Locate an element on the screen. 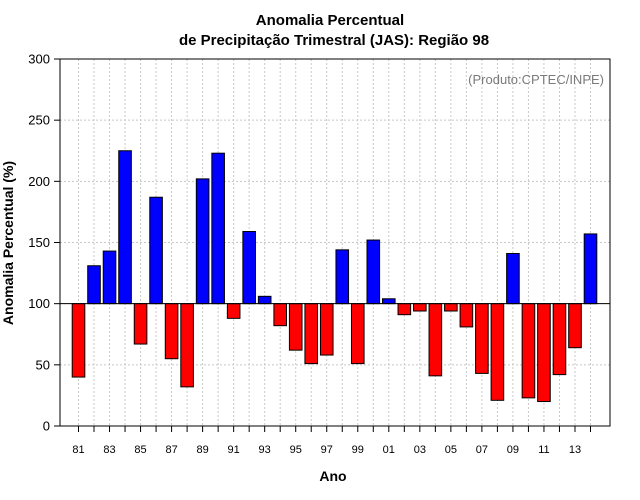  x-tick-label-99: 99 is located at coordinates (358, 450).